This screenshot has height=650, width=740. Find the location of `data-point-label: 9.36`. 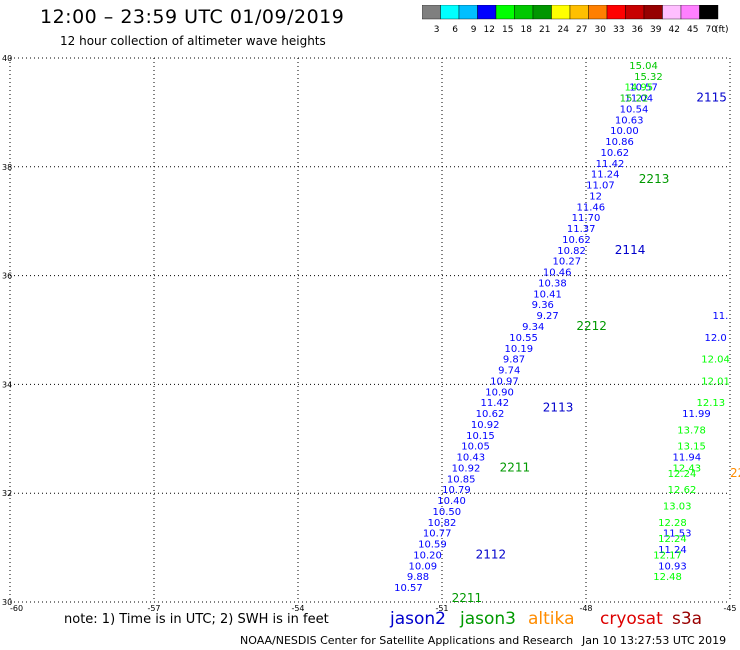

data-point-label: 9.36 is located at coordinates (543, 305).